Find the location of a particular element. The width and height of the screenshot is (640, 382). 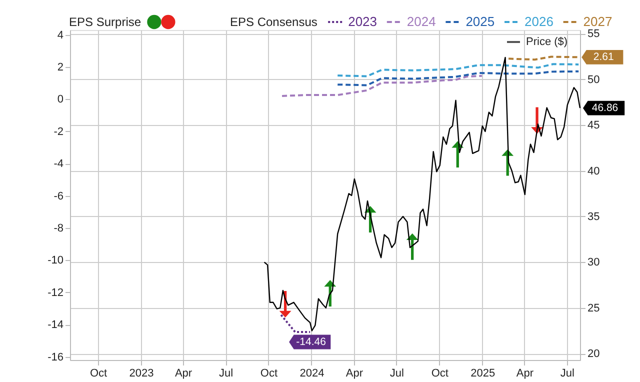

y-tick-label: -10 is located at coordinates (56, 260).